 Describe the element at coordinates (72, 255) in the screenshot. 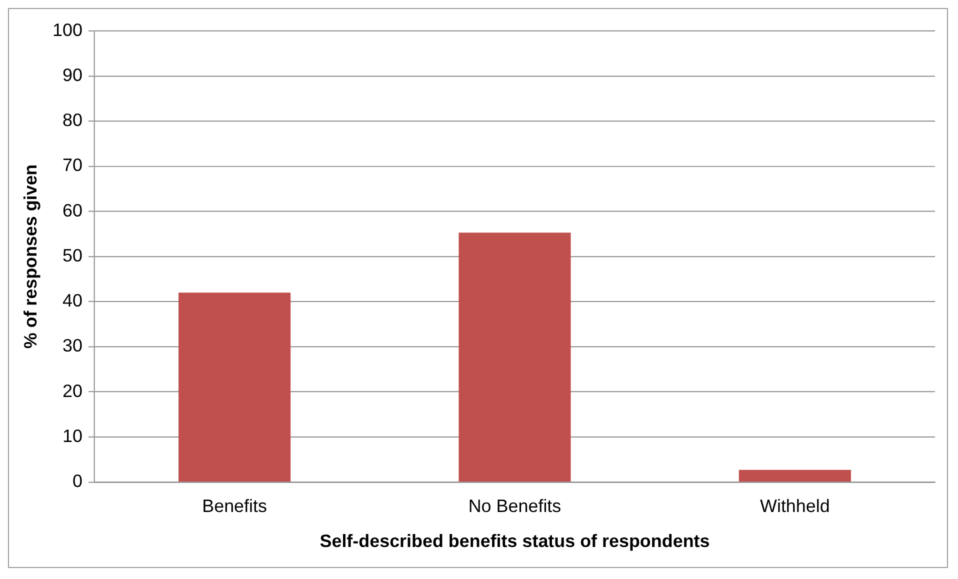

I see `y-tick-label: 50` at that location.